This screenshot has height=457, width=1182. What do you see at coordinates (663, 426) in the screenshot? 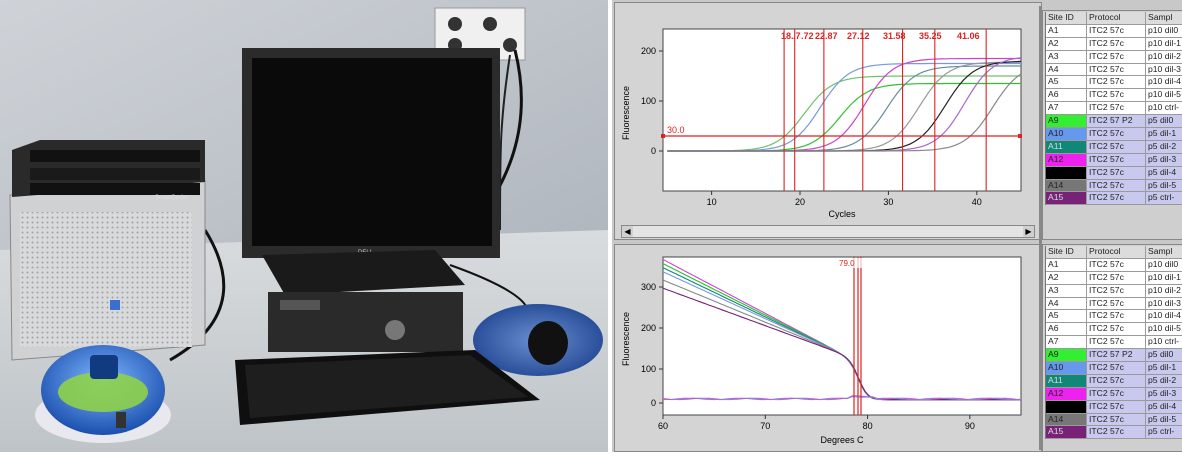
I see `melt-xtick-label: 60` at bounding box center [663, 426].